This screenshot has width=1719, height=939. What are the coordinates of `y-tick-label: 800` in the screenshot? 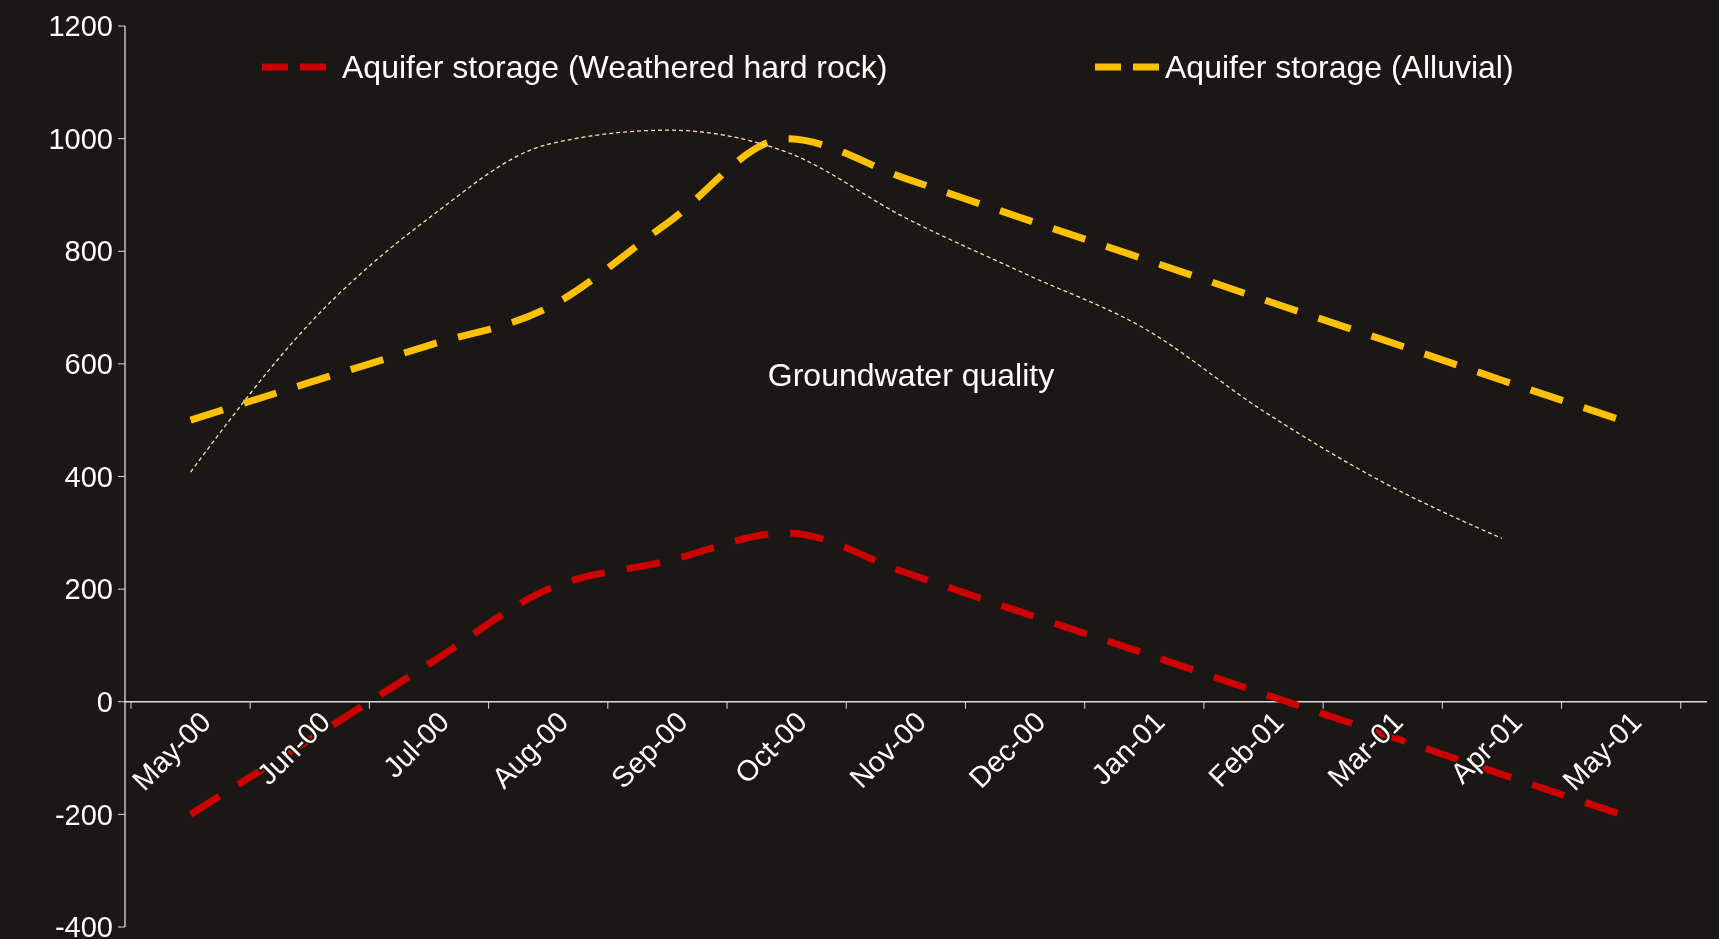 It's located at (88, 251).